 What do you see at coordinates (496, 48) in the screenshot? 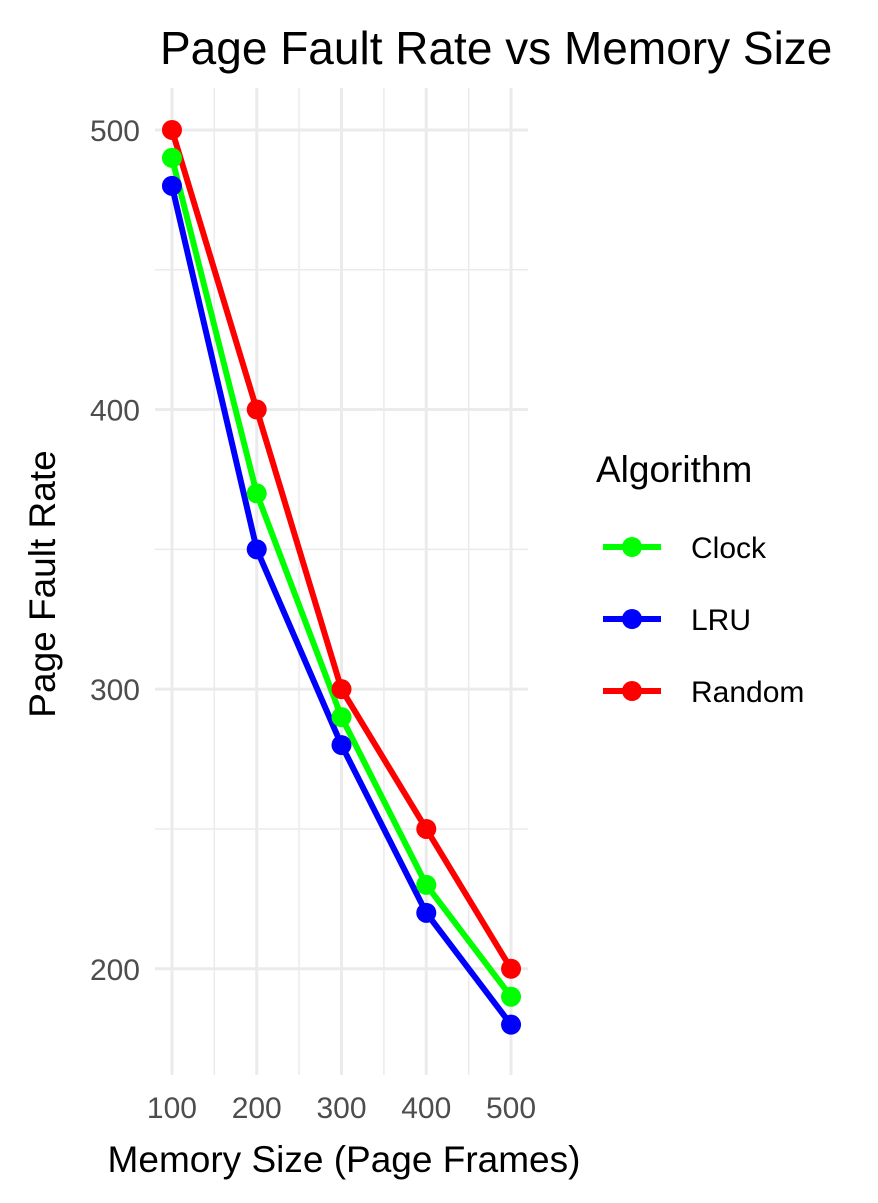
I see `chart-title: Page Fault Rate vs Memory Size` at bounding box center [496, 48].